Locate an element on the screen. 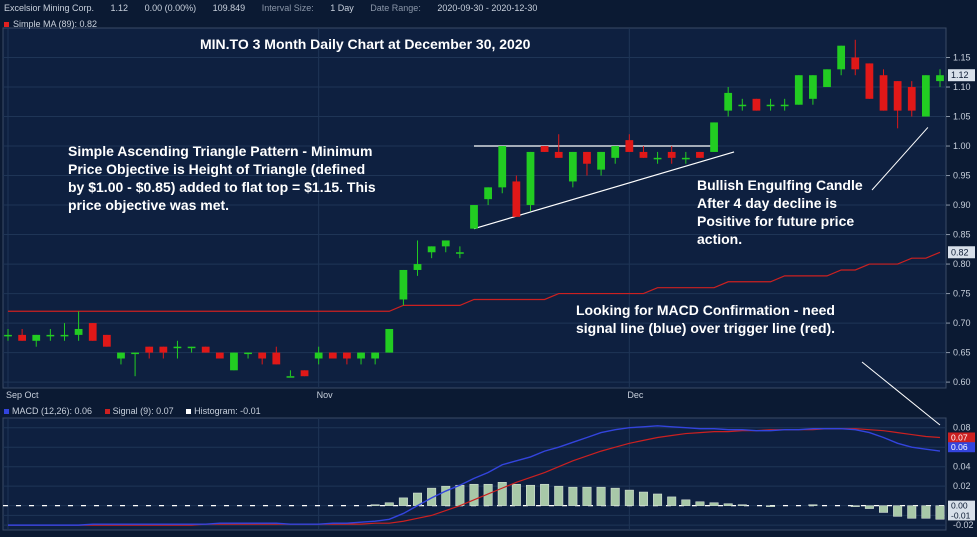 This screenshot has height=537, width=977. price-tick-label: 0.85 is located at coordinates (962, 235).